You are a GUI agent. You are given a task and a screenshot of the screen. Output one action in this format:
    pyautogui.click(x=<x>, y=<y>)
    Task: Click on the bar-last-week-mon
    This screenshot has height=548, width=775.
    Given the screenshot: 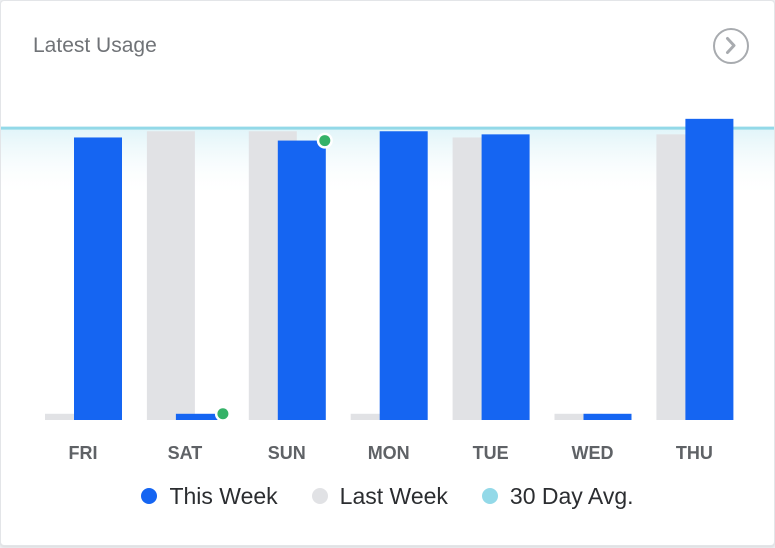 What is the action you would take?
    pyautogui.click(x=374, y=416)
    